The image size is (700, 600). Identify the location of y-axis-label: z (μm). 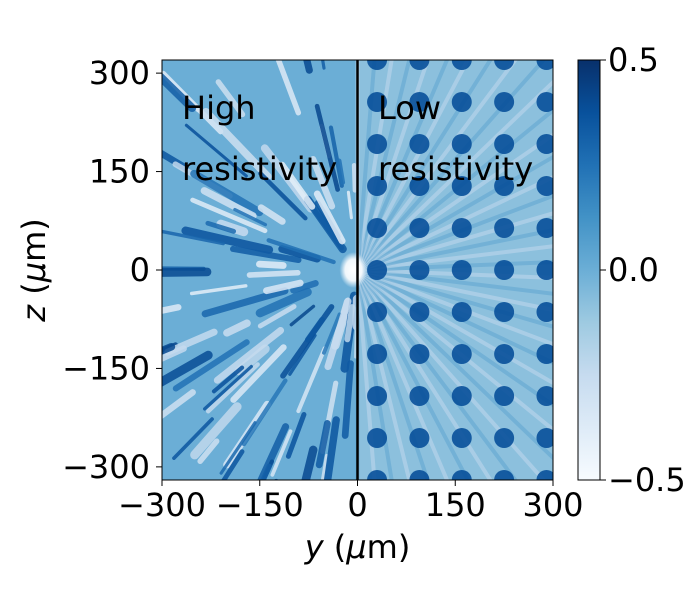
(34, 270).